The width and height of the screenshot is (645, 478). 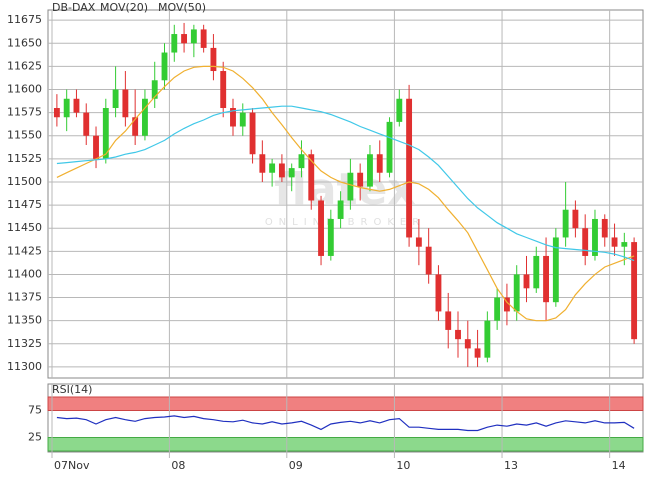 I want to click on y-tick-label: 11450, so click(x=24, y=227).